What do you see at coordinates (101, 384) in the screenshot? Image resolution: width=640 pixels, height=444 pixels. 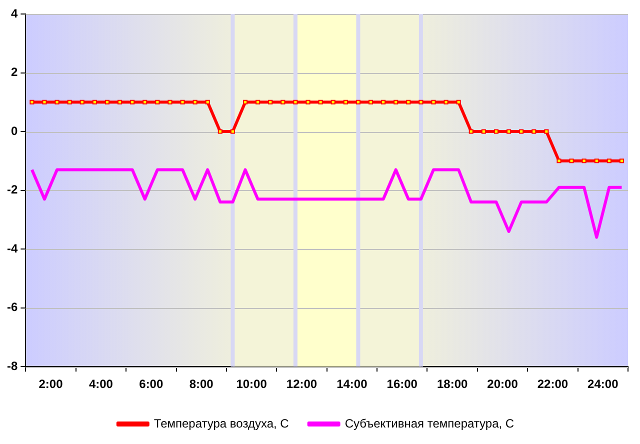 I see `x-tick-label: 4:00` at bounding box center [101, 384].